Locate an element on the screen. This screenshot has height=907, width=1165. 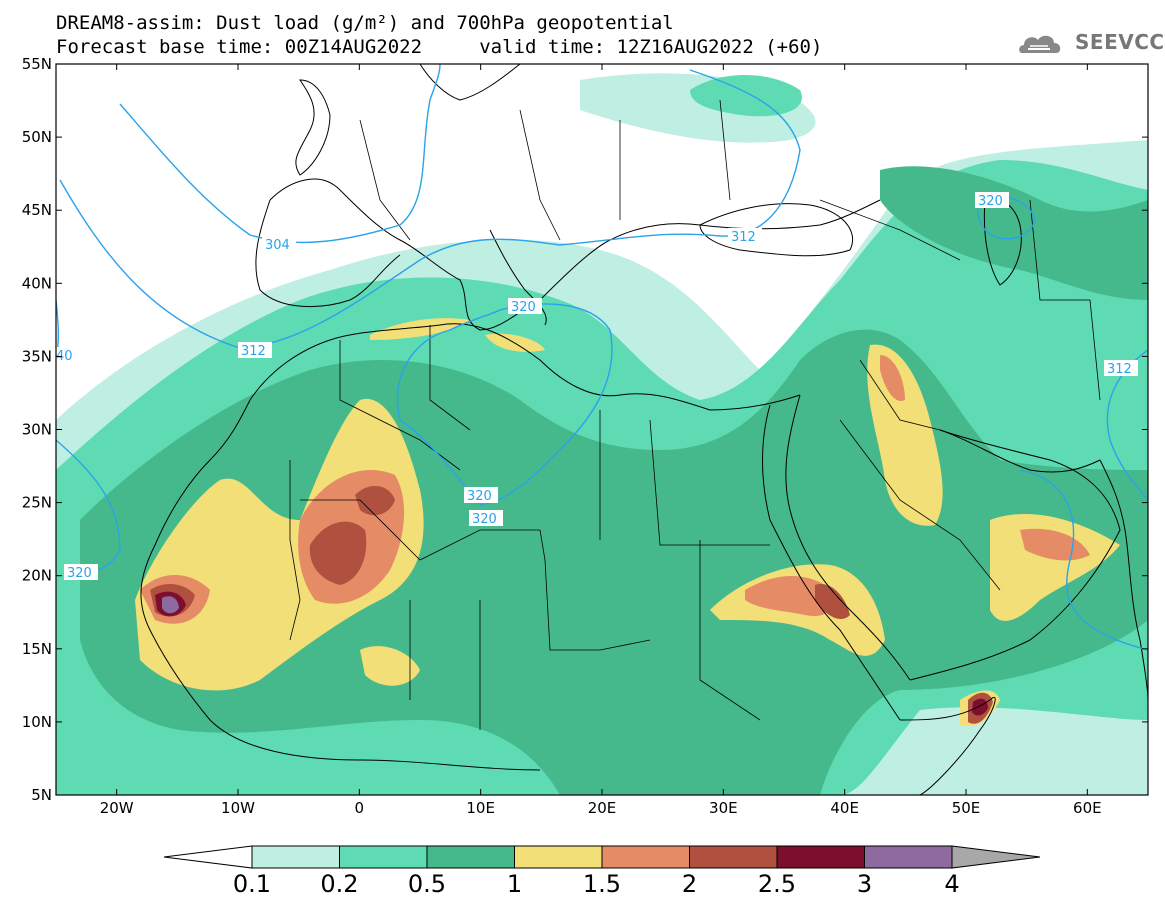
border-central-europe is located at coordinates (540, 175).